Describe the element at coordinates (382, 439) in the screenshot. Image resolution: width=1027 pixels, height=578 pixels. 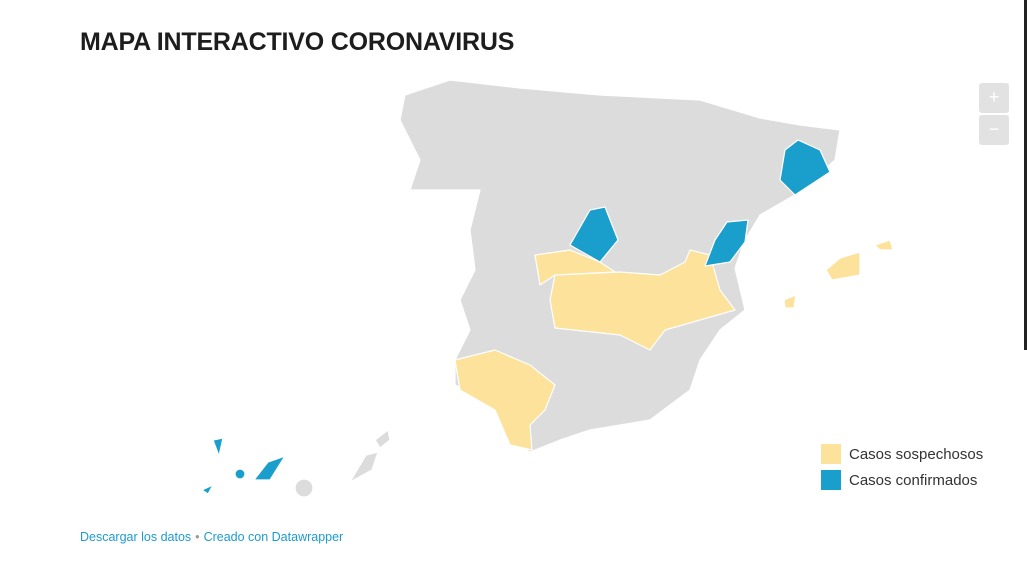
I see `region-lanzarote` at that location.